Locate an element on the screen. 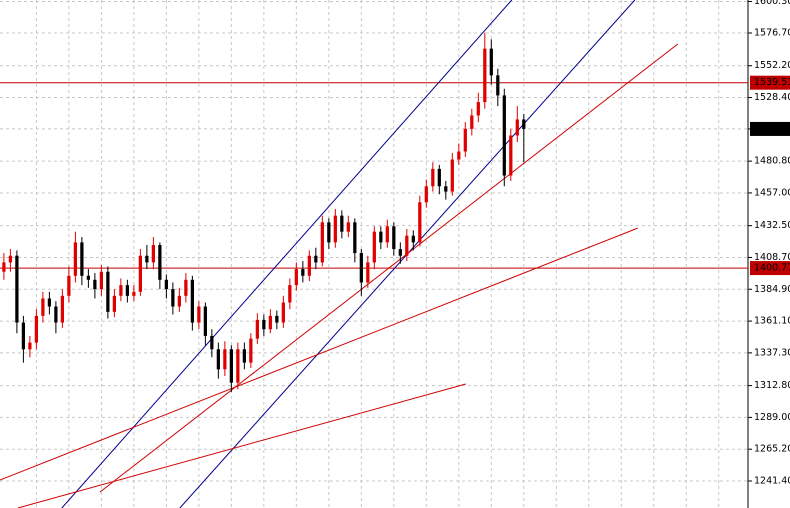 This screenshot has width=790, height=508. y-tick-label: 1361.10 is located at coordinates (772, 321).